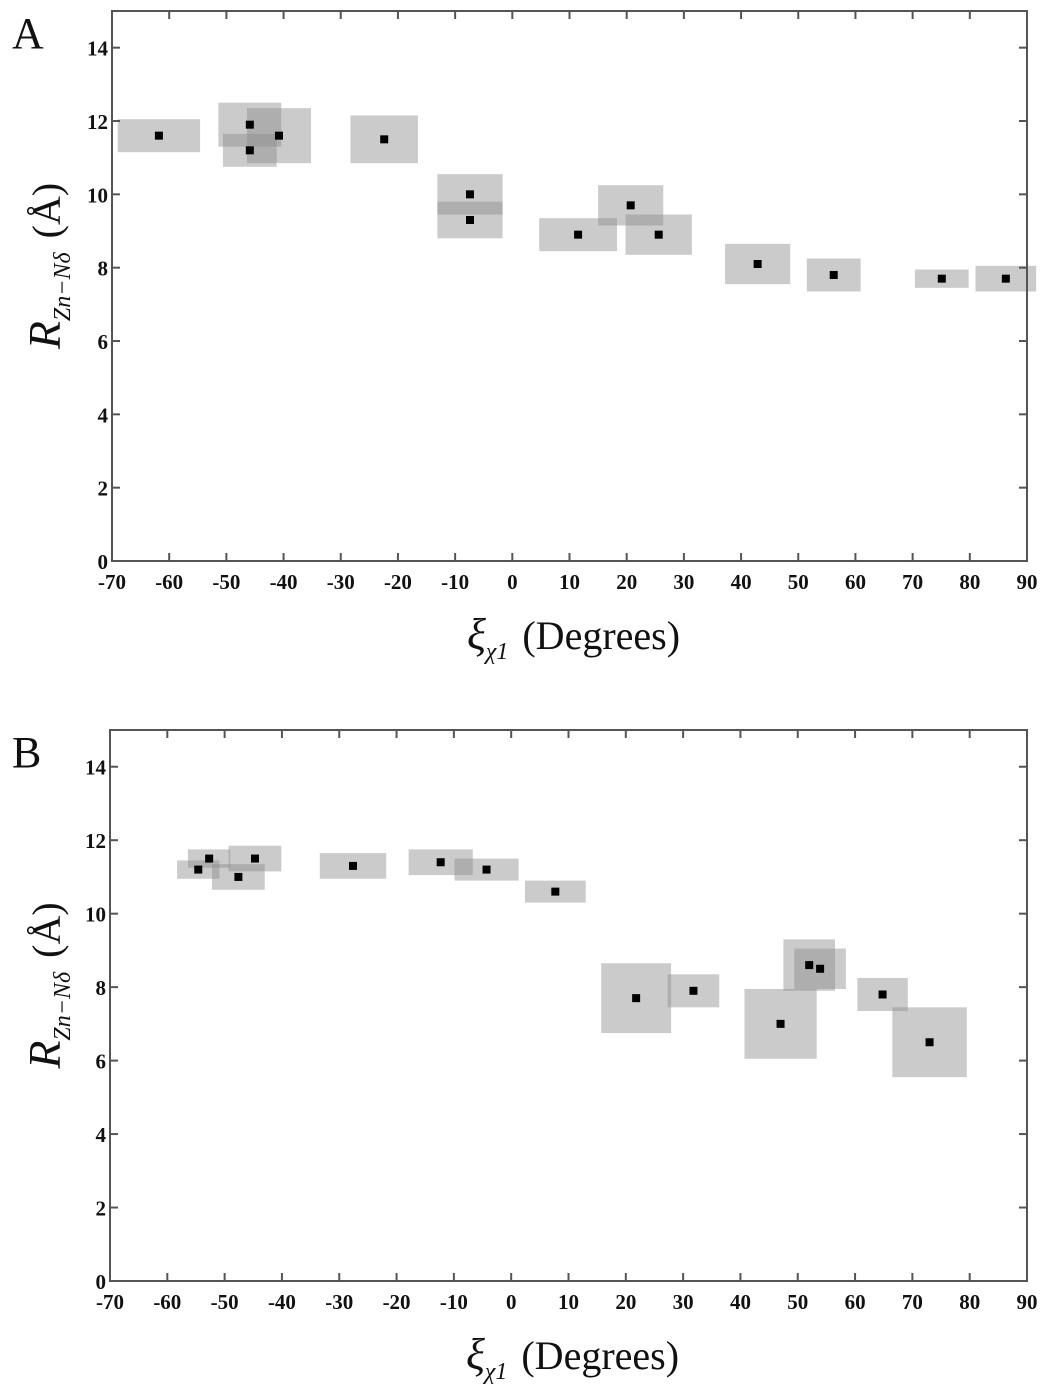  Describe the element at coordinates (26, 752) in the screenshot. I see `panel-letter: B` at that location.